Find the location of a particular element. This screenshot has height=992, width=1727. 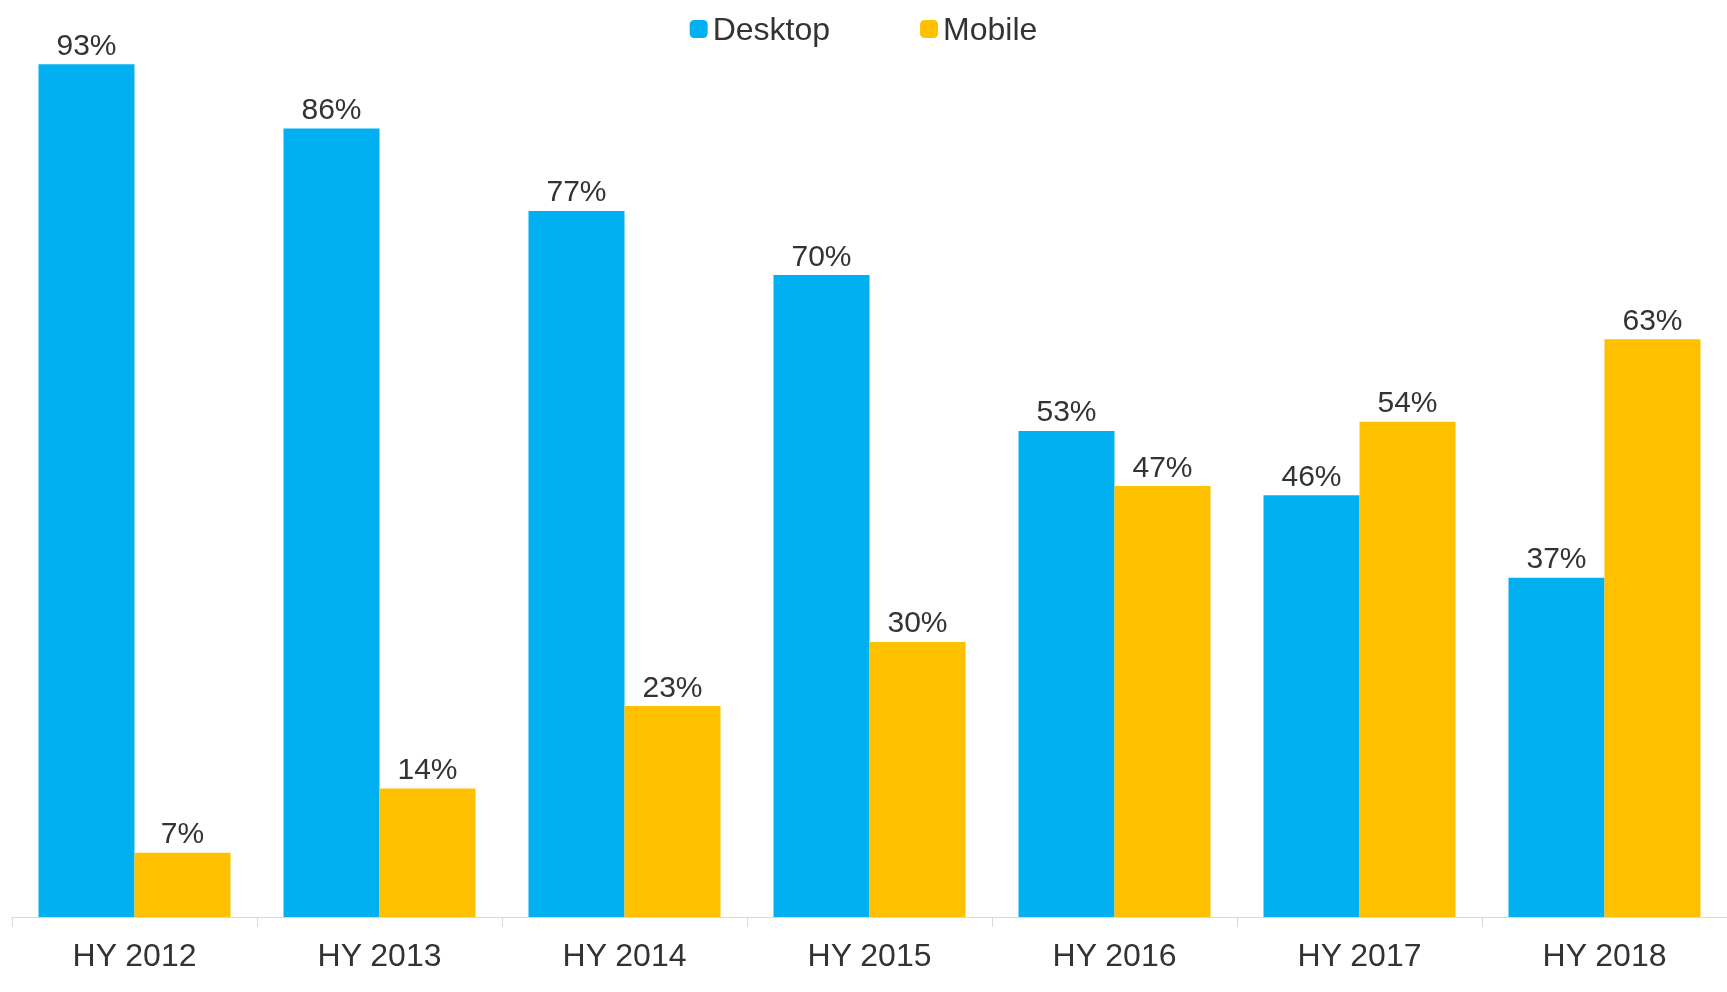

x-tick-label: HY 2016 is located at coordinates (1114, 955).